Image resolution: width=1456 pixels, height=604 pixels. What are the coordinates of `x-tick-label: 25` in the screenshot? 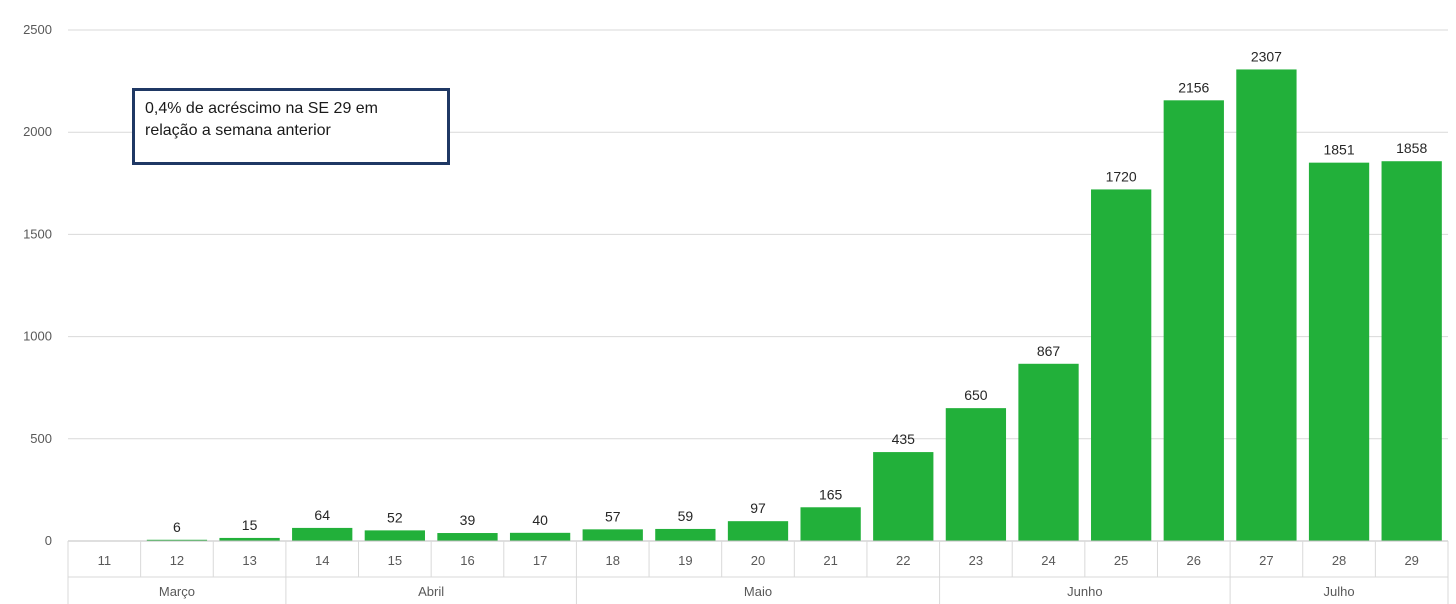 It's located at (1121, 560).